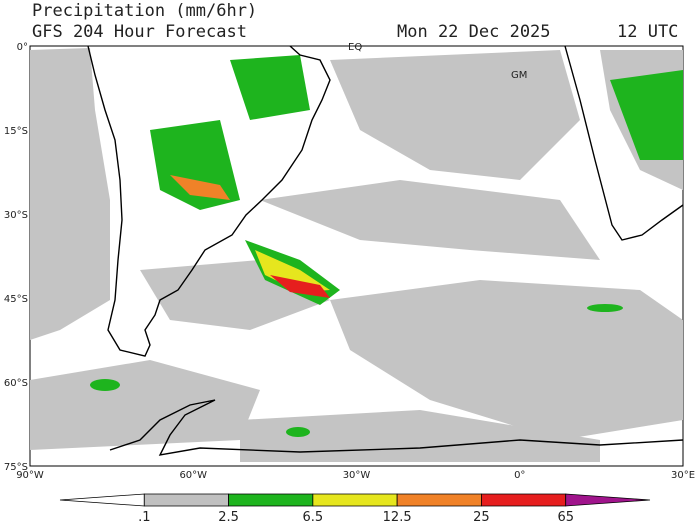 The width and height of the screenshot is (700, 525). What do you see at coordinates (355, 47) in the screenshot?
I see `map-label: EQ` at bounding box center [355, 47].